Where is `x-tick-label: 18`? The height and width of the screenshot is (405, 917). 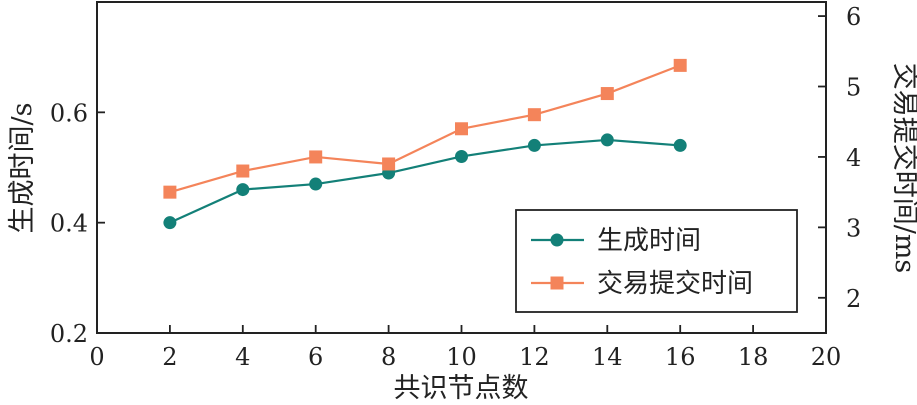
x-tick-label: 18 is located at coordinates (753, 357).